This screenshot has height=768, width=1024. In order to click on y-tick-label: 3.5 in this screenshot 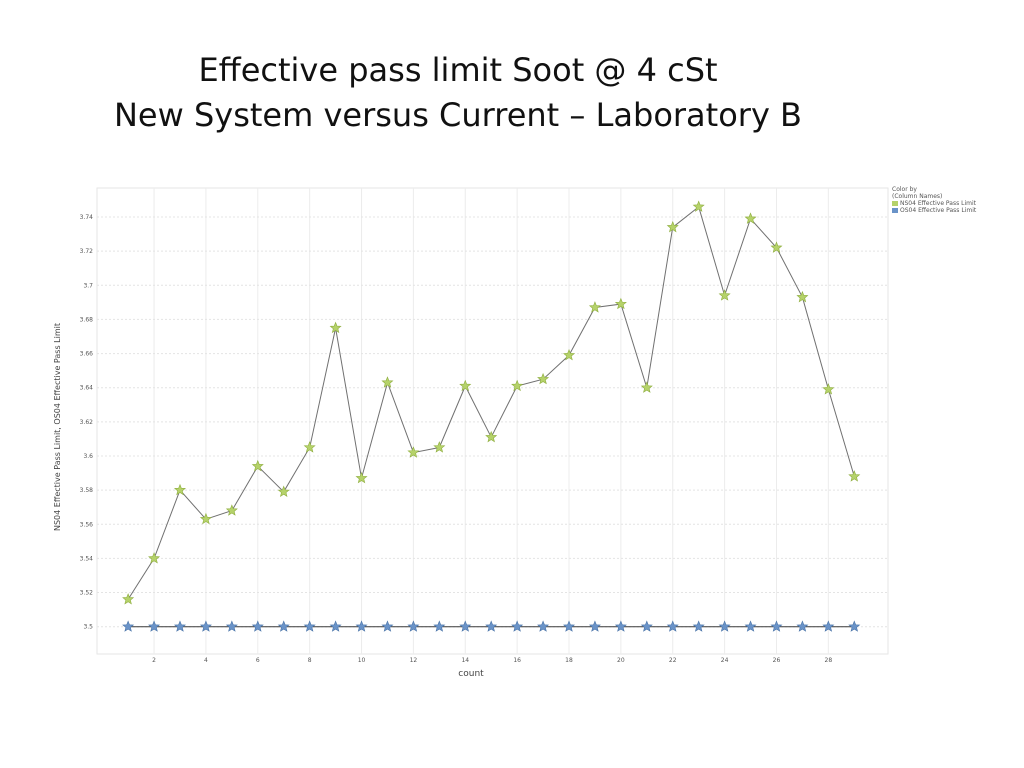, I will do `click(88, 627)`.